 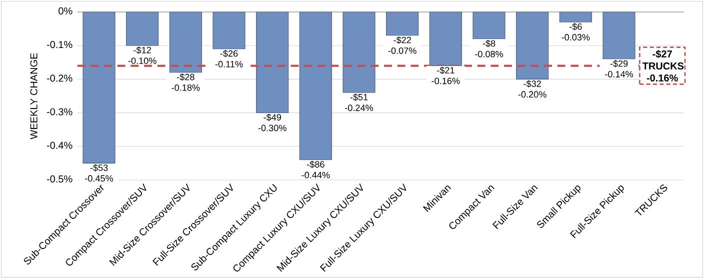 What do you see at coordinates (34, 96) in the screenshot?
I see `y-axis-title: WEEKLY CHANGE` at bounding box center [34, 96].